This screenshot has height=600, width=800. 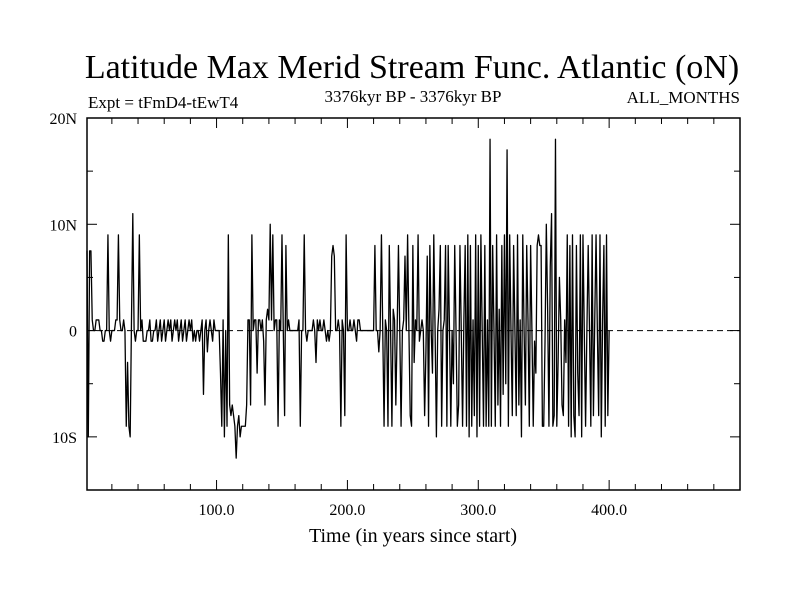 What do you see at coordinates (413, 536) in the screenshot?
I see `x-axis-label: Time (in years since start)` at bounding box center [413, 536].